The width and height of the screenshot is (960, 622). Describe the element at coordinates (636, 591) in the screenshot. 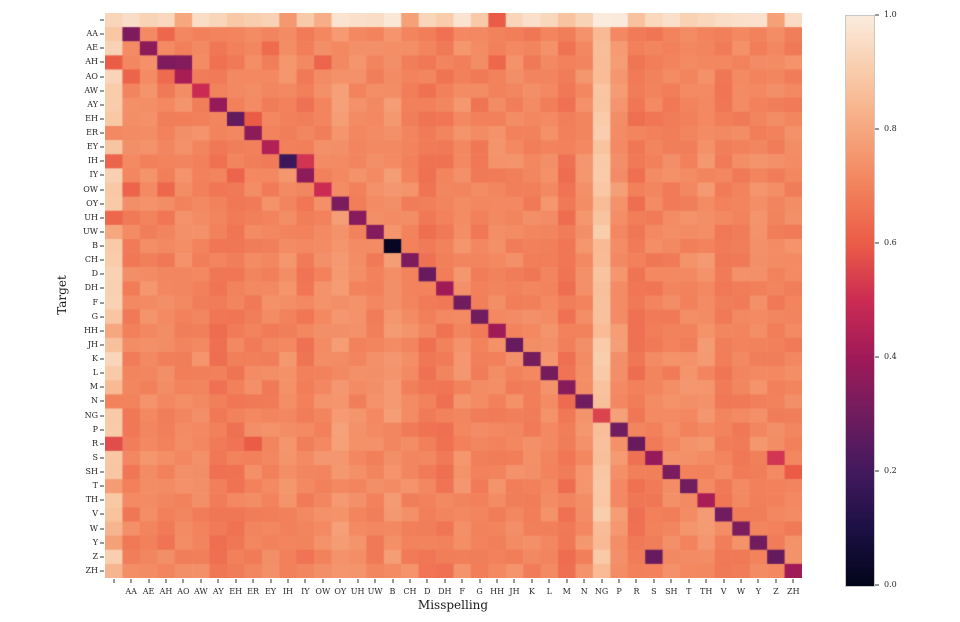

I see `x-tick-label: R` at that location.